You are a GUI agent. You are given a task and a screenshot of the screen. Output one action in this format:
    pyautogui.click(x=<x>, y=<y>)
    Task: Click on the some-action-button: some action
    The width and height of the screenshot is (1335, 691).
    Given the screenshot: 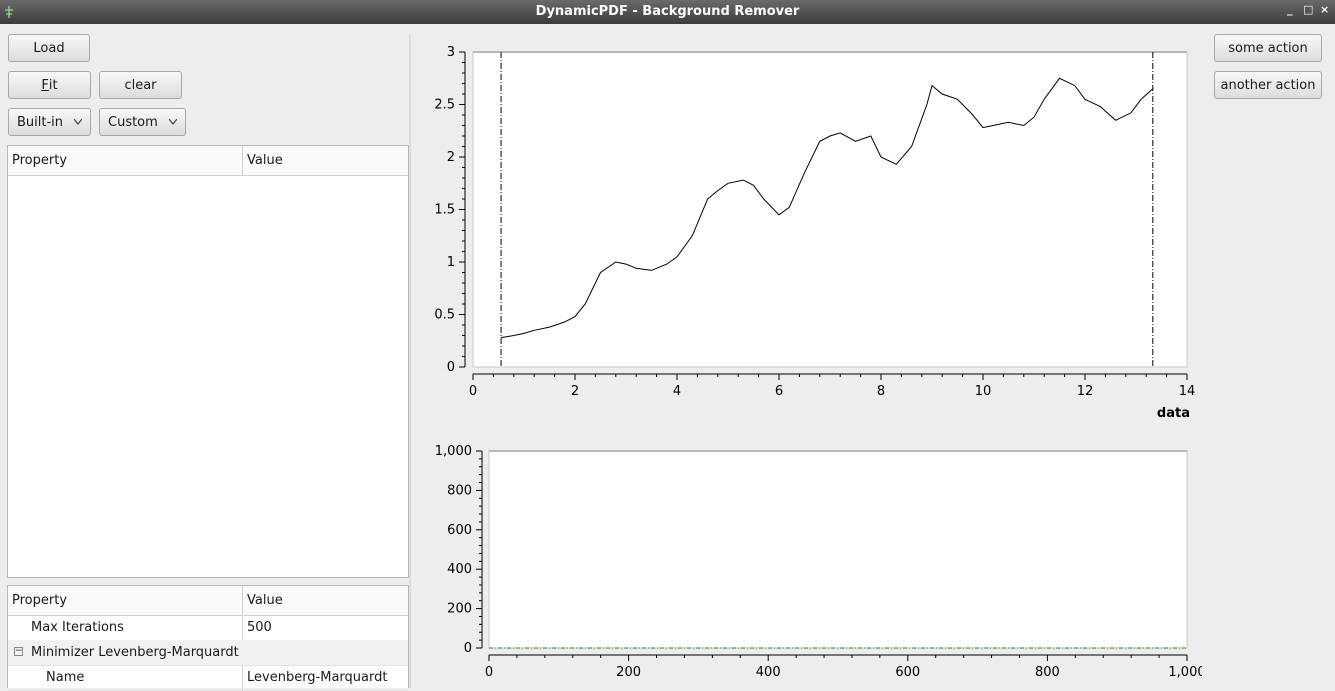 What is the action you would take?
    pyautogui.click(x=1268, y=48)
    